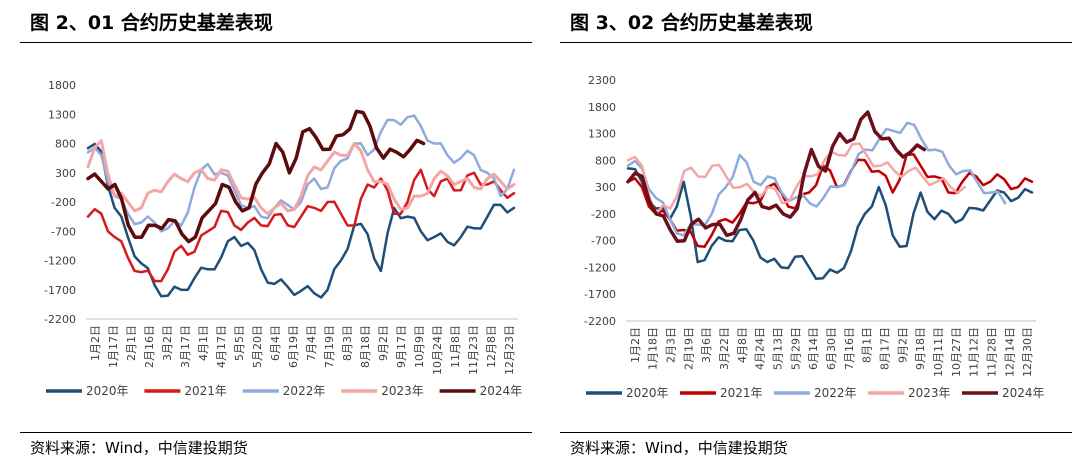 This screenshot has width=1080, height=468. What do you see at coordinates (778, 348) in the screenshot?
I see `x-tick-label: 5月13日` at bounding box center [778, 348].